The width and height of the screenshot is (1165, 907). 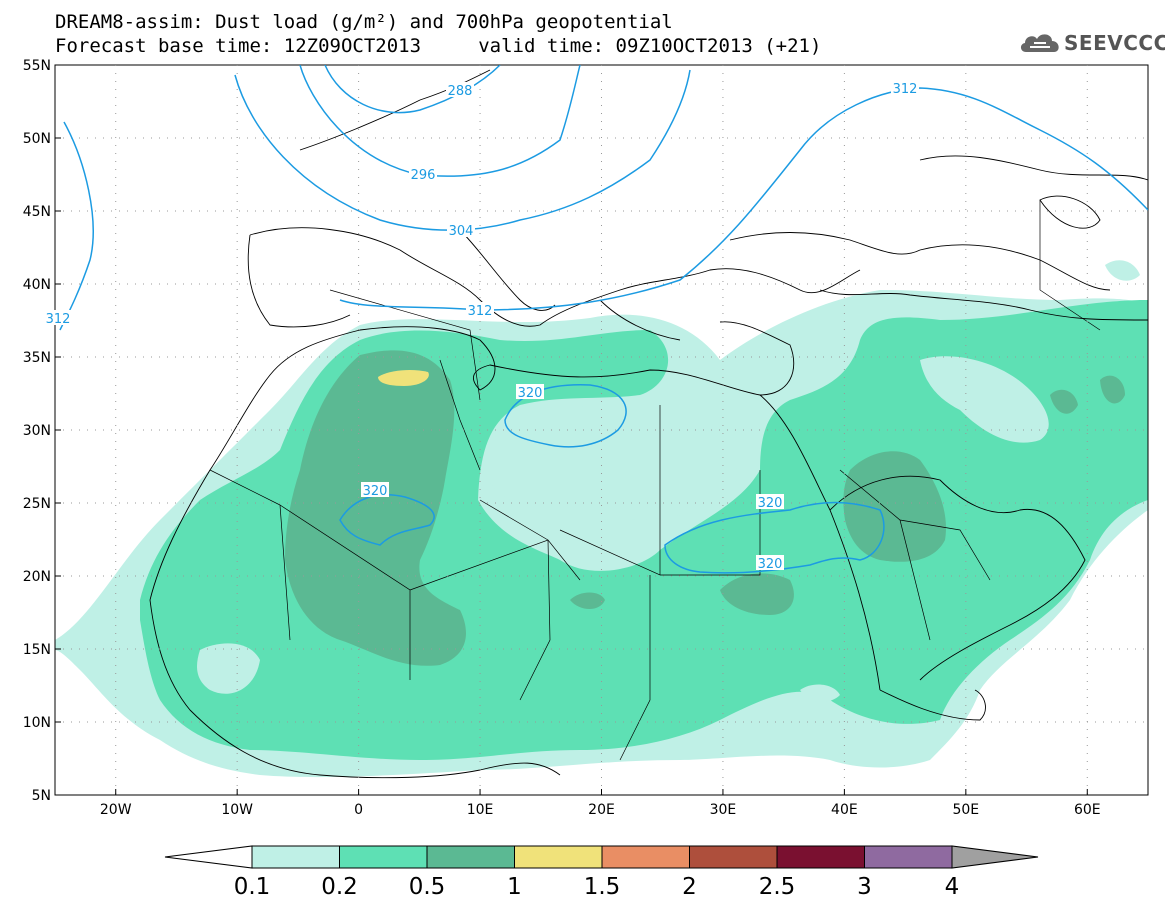 I want to click on lat-tick-label: 40N, so click(x=37, y=285).